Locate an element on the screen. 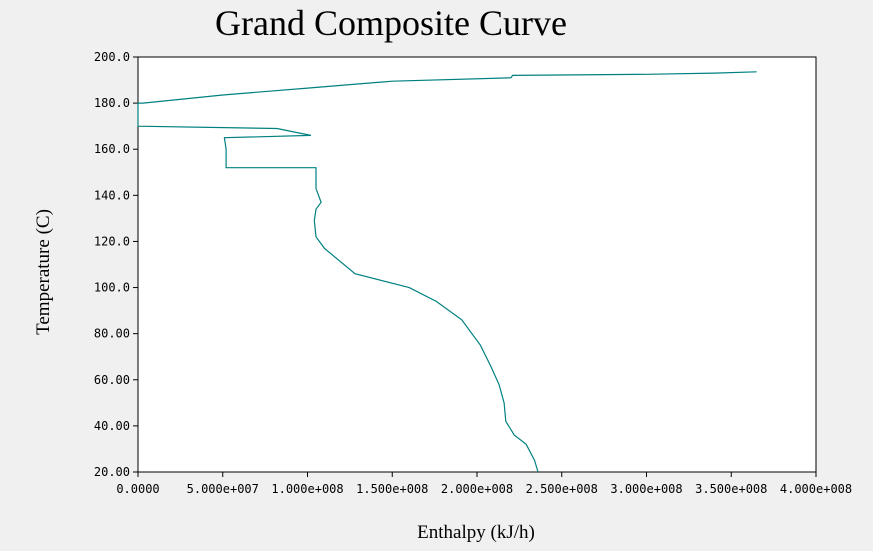  y-tick-label: 20.00 is located at coordinates (112, 472).